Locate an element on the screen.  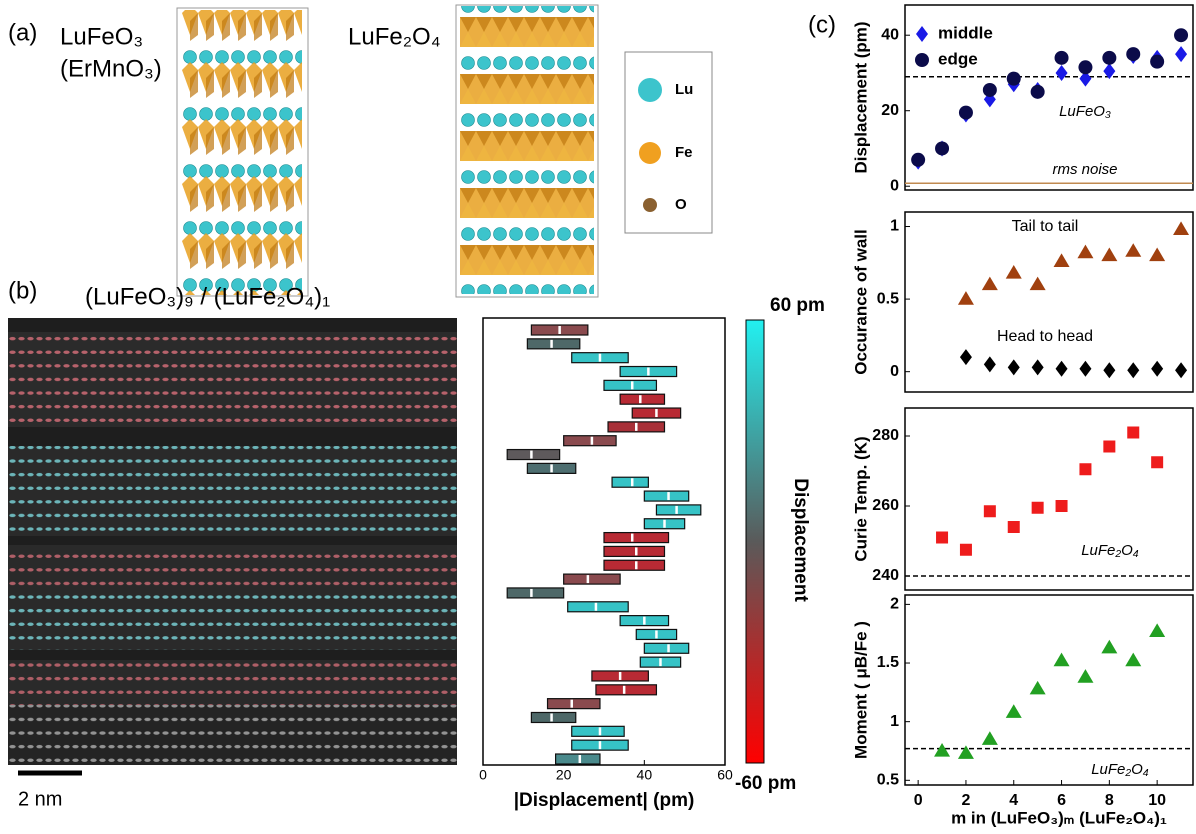
panel-label: (a) is located at coordinates (22, 32).